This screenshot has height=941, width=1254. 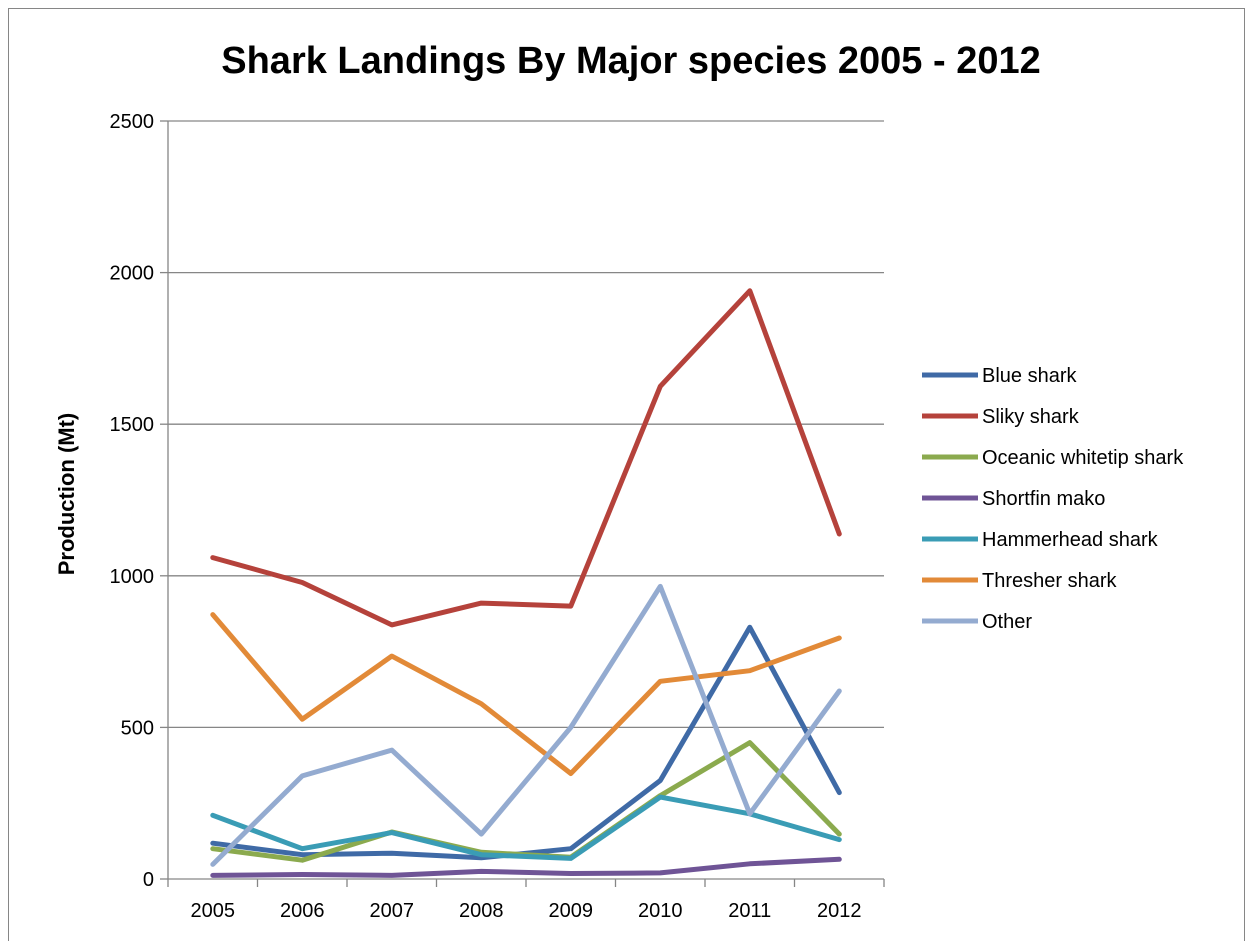 What do you see at coordinates (481, 911) in the screenshot?
I see `x-tick-label: 2008` at bounding box center [481, 911].